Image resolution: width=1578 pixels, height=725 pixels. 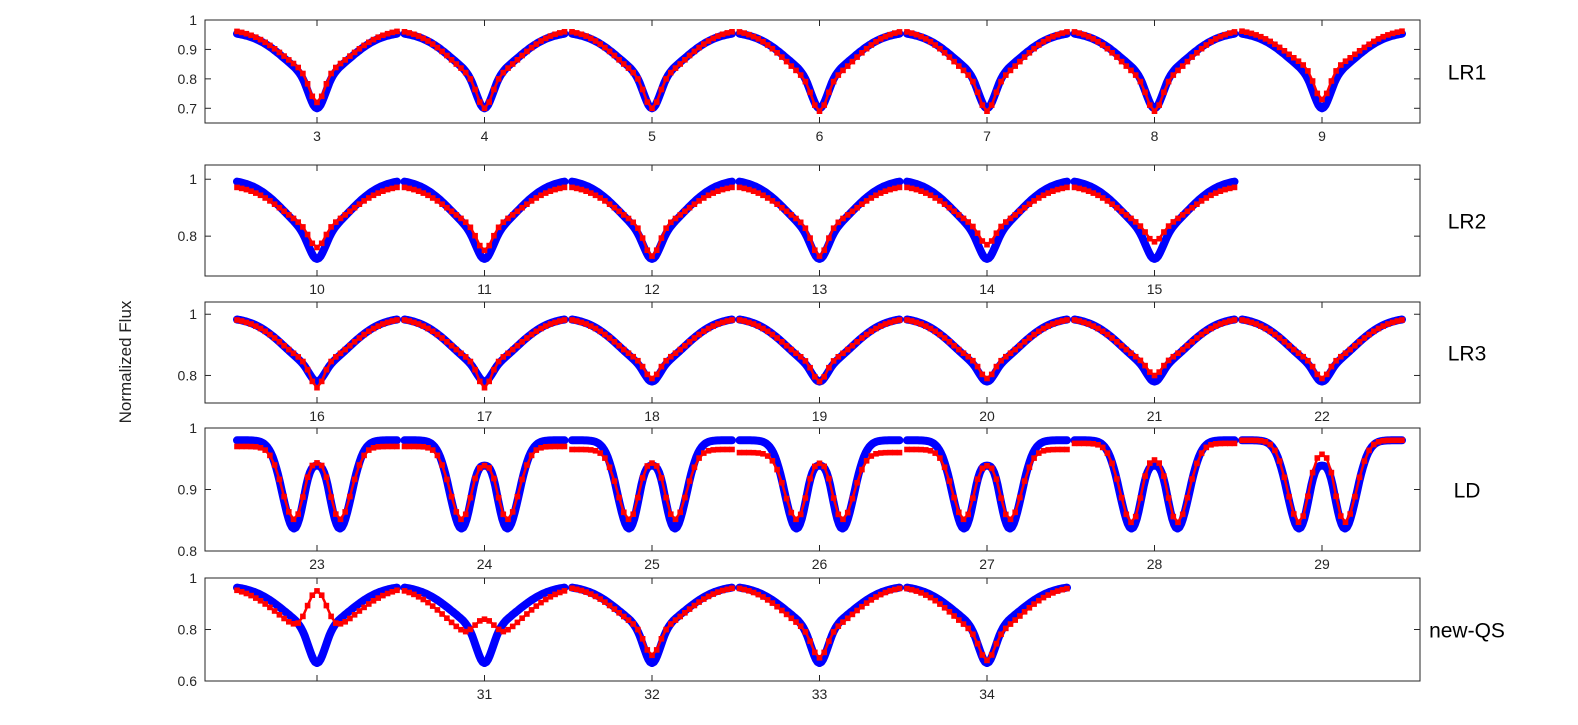 I want to click on panel-label: LD, so click(x=1467, y=491).